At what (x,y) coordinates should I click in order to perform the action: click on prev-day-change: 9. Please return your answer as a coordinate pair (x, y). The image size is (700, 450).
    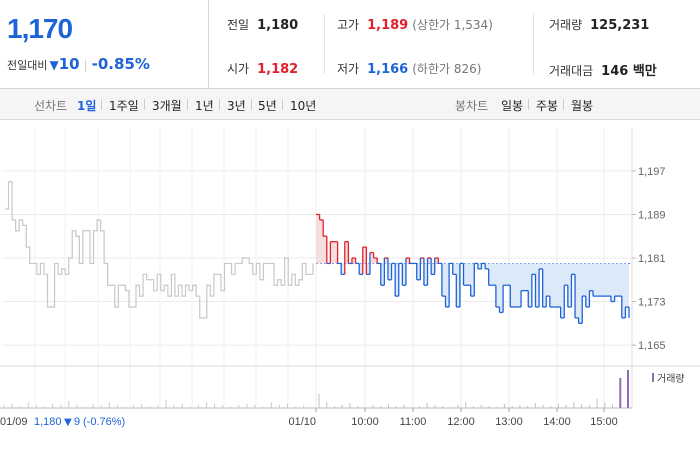
    Looking at the image, I should click on (77, 422).